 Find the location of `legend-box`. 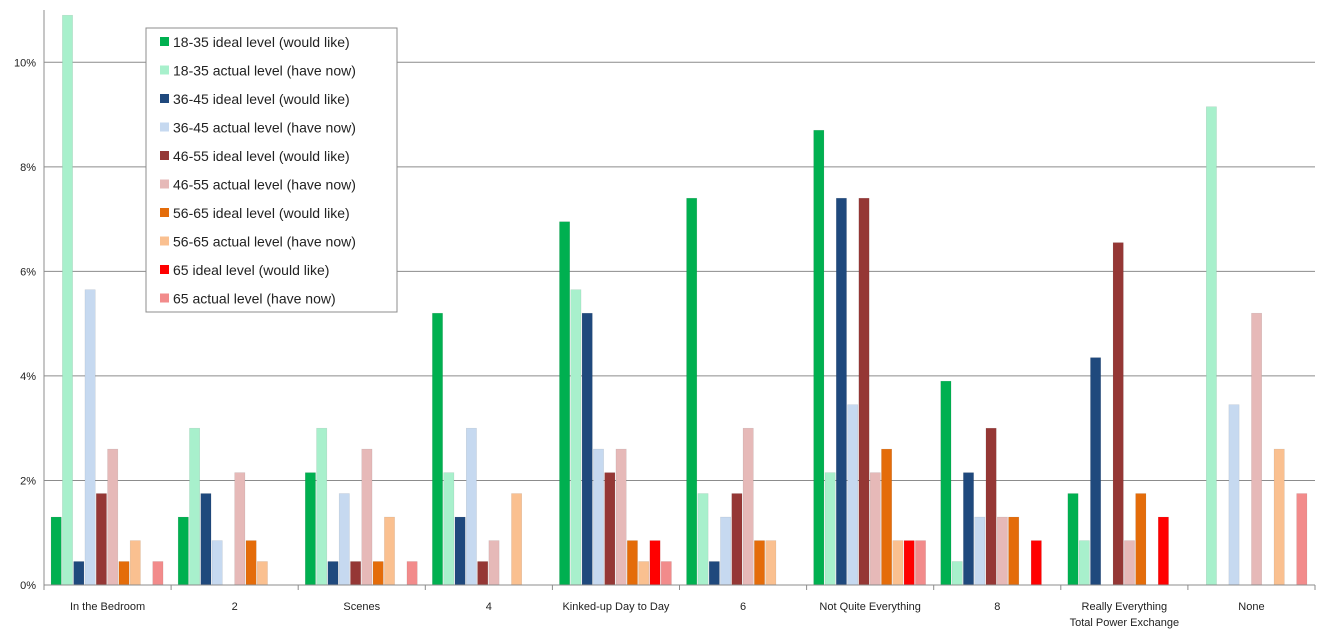

legend-box is located at coordinates (271, 170).